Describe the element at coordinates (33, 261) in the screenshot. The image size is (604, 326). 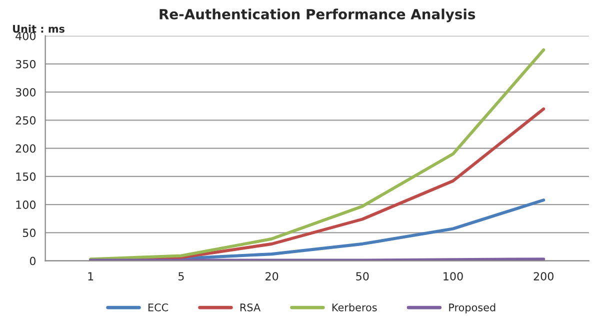
I see `y-tick-label: 0` at that location.